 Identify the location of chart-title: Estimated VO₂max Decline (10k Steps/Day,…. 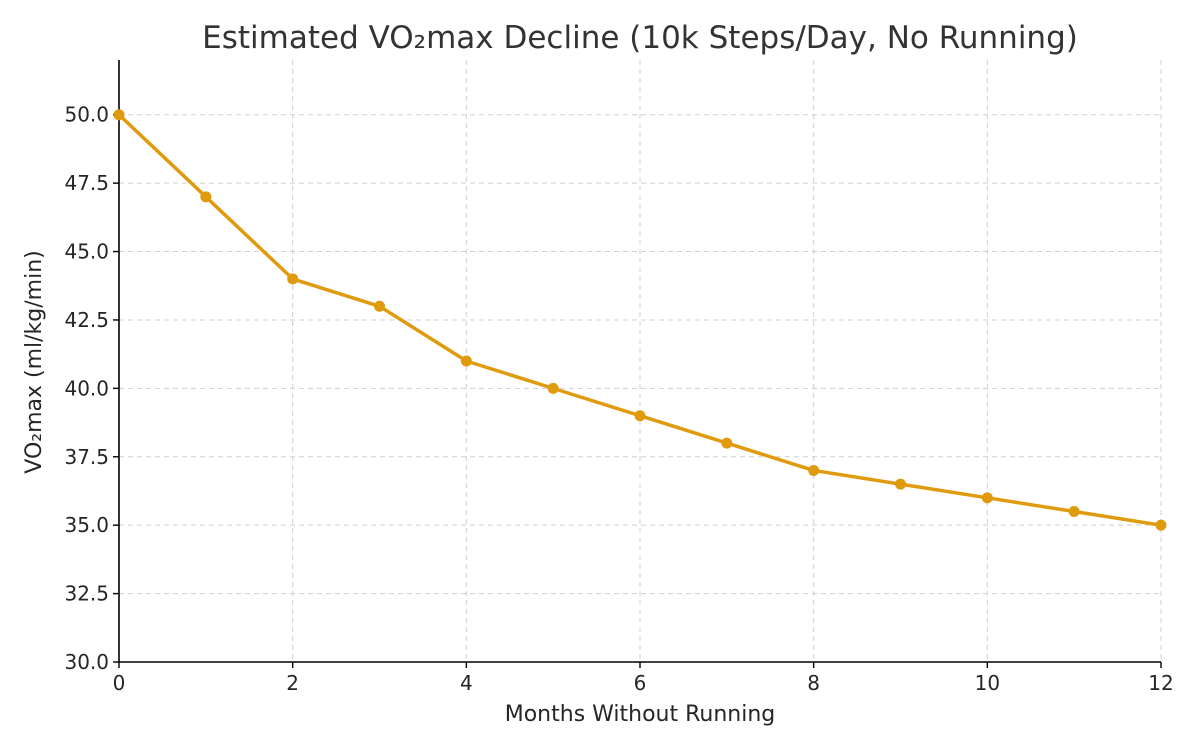
(640, 38).